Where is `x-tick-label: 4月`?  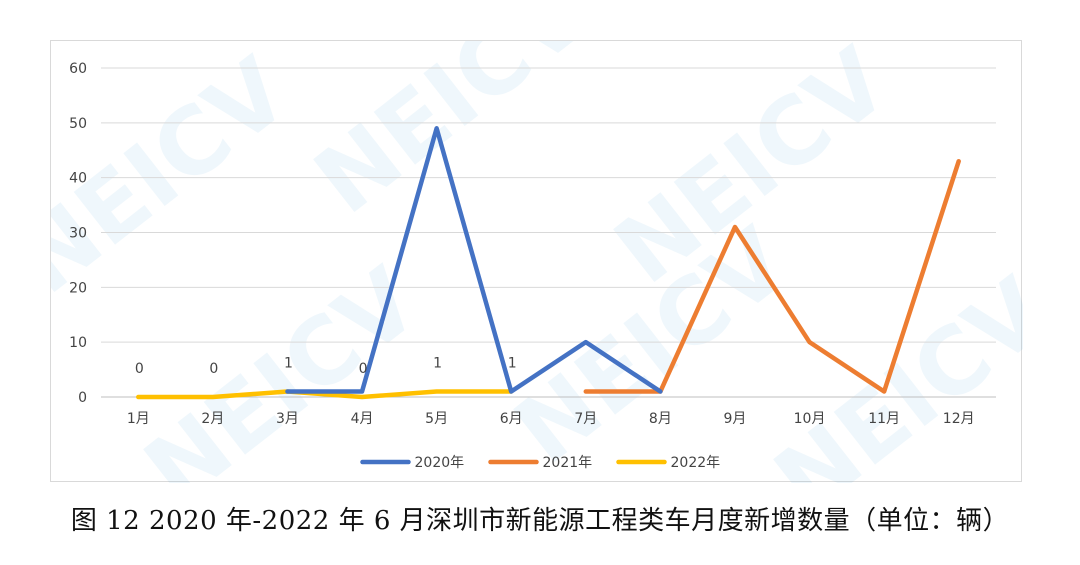 x-tick-label: 4月 is located at coordinates (362, 419).